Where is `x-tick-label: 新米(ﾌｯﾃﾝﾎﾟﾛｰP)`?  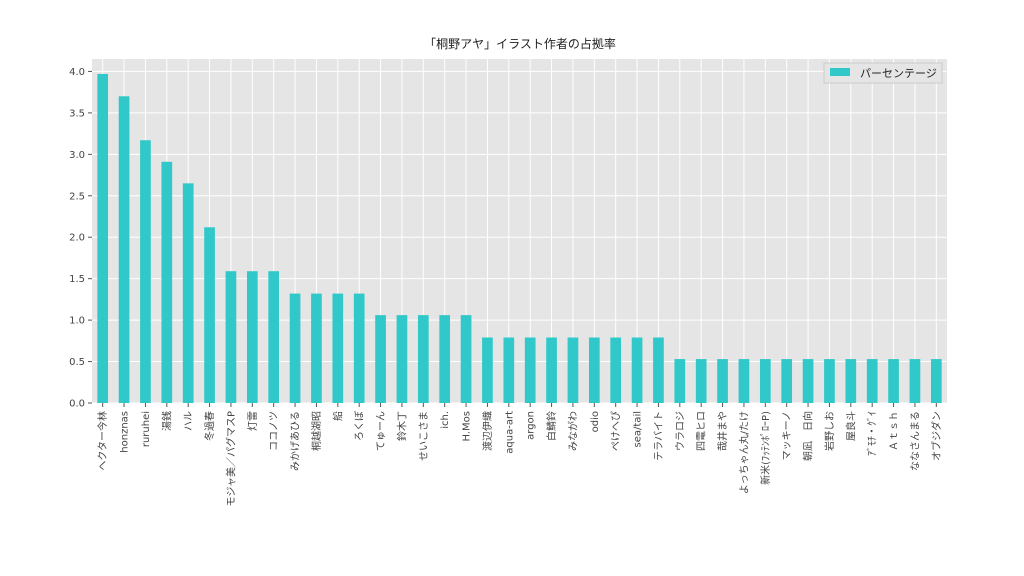
x-tick-label: 新米(ﾌｯﾃﾝﾎﾟﾛｰP) is located at coordinates (765, 448).